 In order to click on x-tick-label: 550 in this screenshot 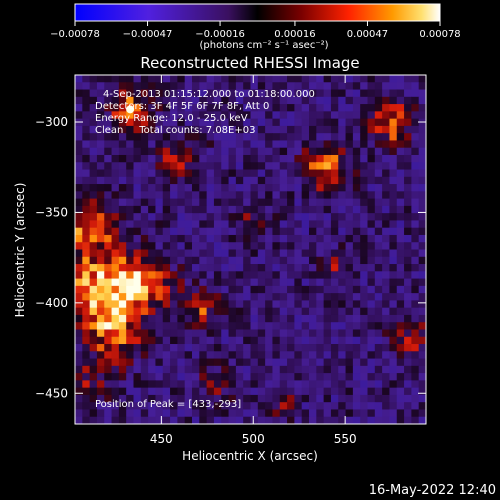, I will do `click(345, 439)`.